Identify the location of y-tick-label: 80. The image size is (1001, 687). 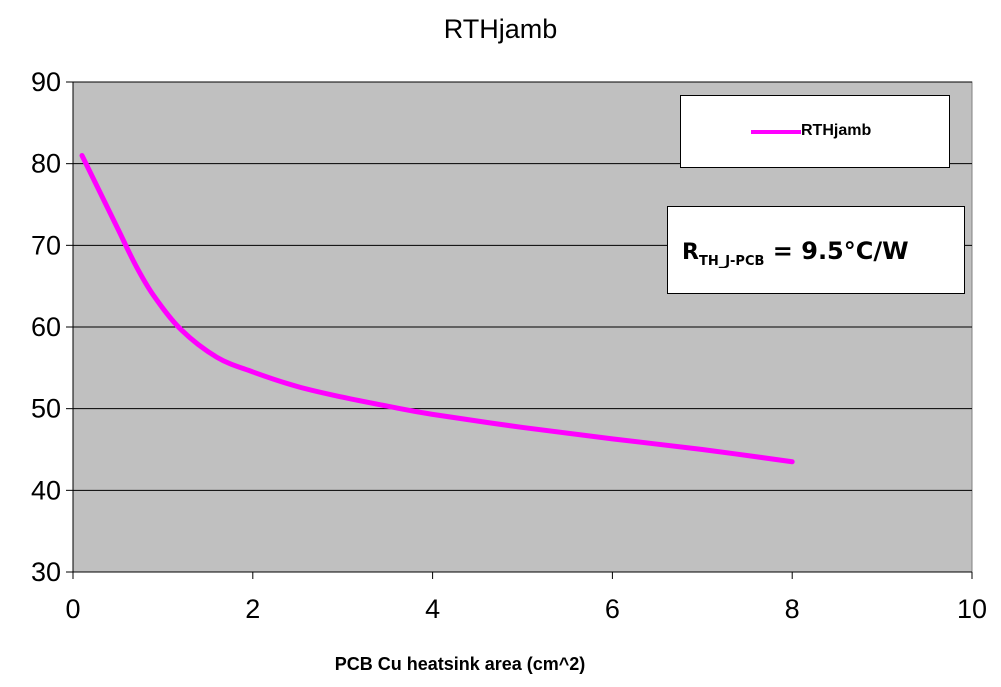
(46, 164).